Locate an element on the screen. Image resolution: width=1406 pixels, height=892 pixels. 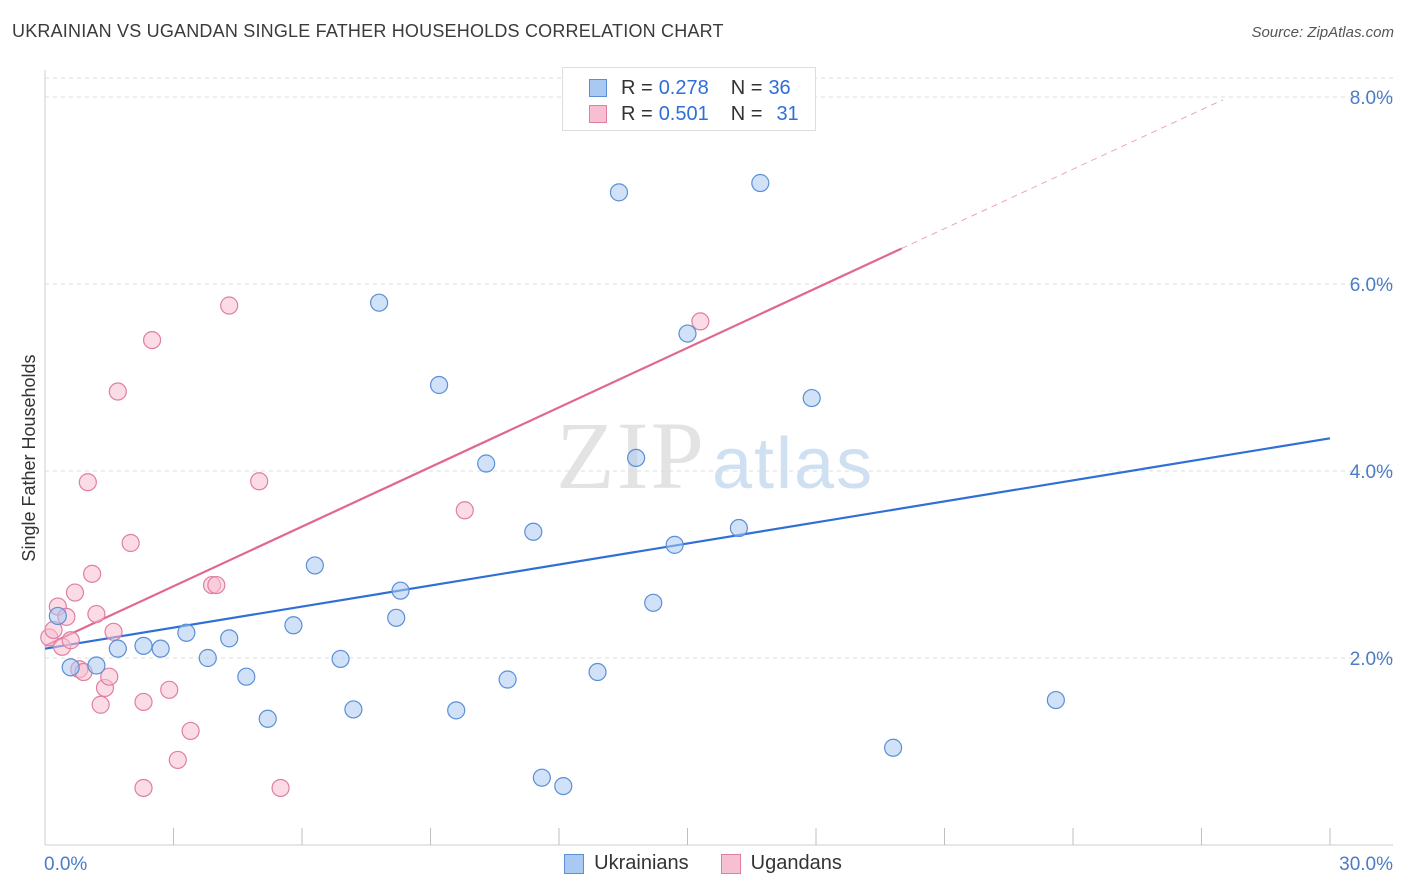
y-tick-label: 8.0% is located at coordinates (1371, 98).